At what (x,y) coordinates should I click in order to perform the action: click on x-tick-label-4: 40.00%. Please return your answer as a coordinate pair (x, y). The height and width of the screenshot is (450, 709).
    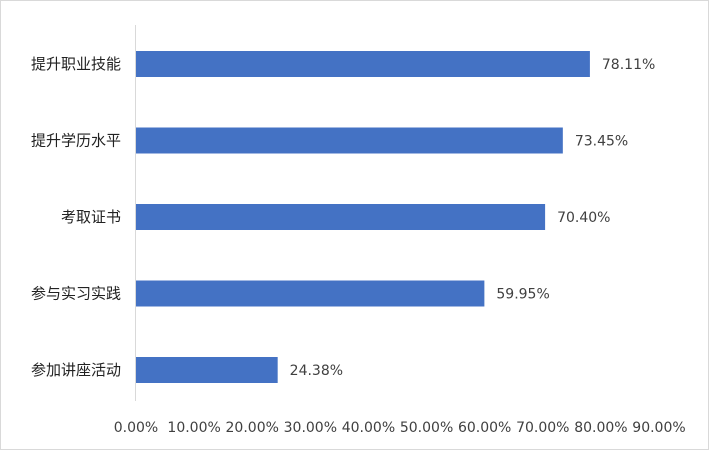
    Looking at the image, I should click on (368, 428).